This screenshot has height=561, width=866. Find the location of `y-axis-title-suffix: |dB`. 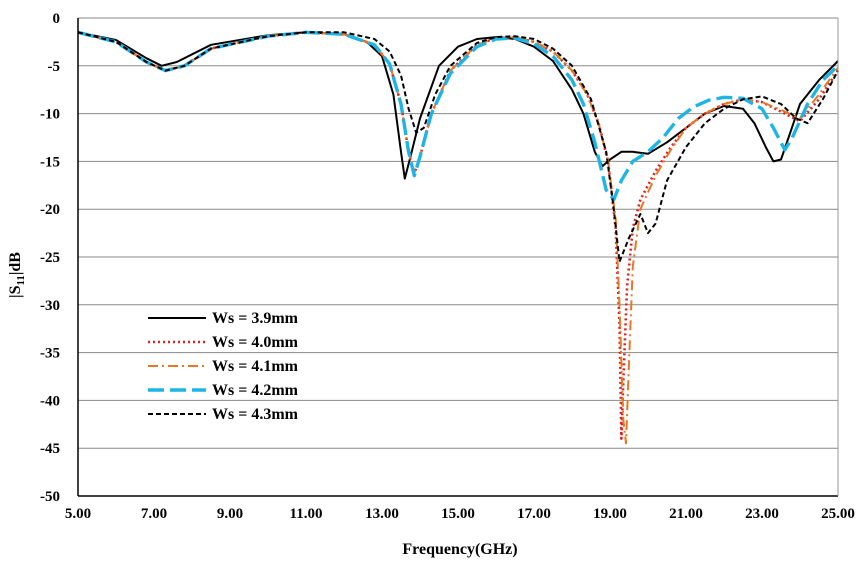

y-axis-title-suffix: |dB is located at coordinates (15, 263).